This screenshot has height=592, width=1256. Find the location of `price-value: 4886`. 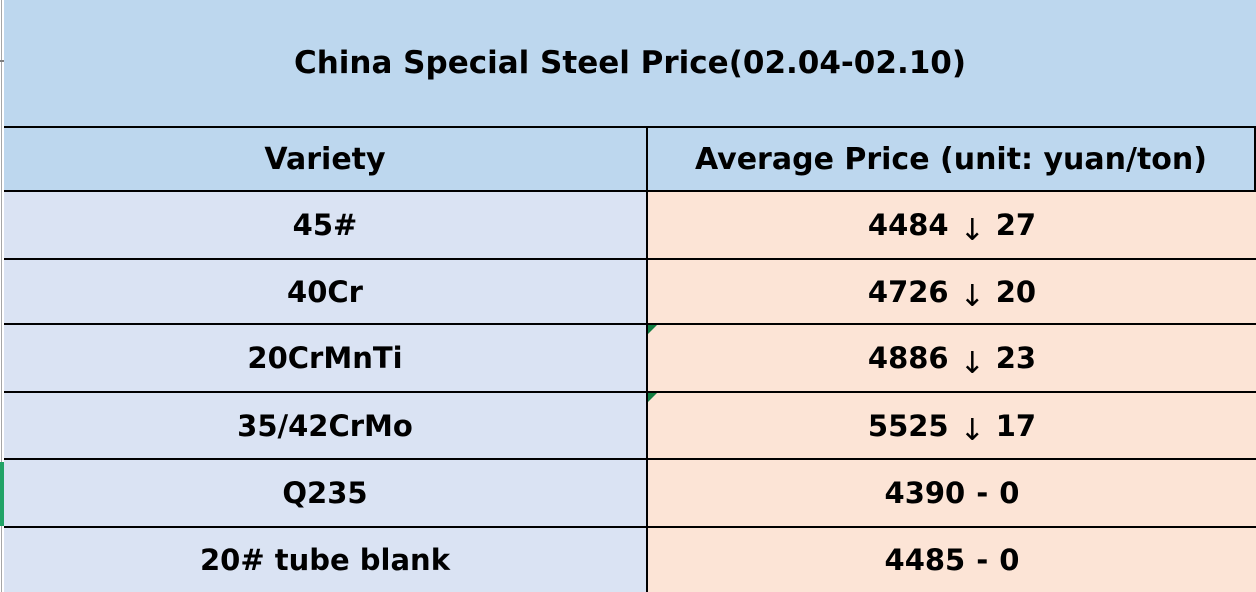

price-value: 4886 is located at coordinates (908, 358).